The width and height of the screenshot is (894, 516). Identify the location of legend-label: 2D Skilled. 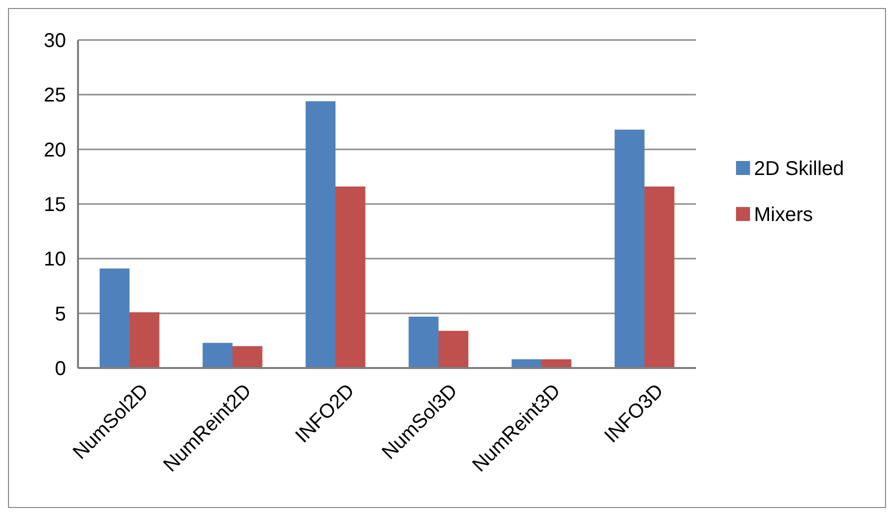
(799, 169).